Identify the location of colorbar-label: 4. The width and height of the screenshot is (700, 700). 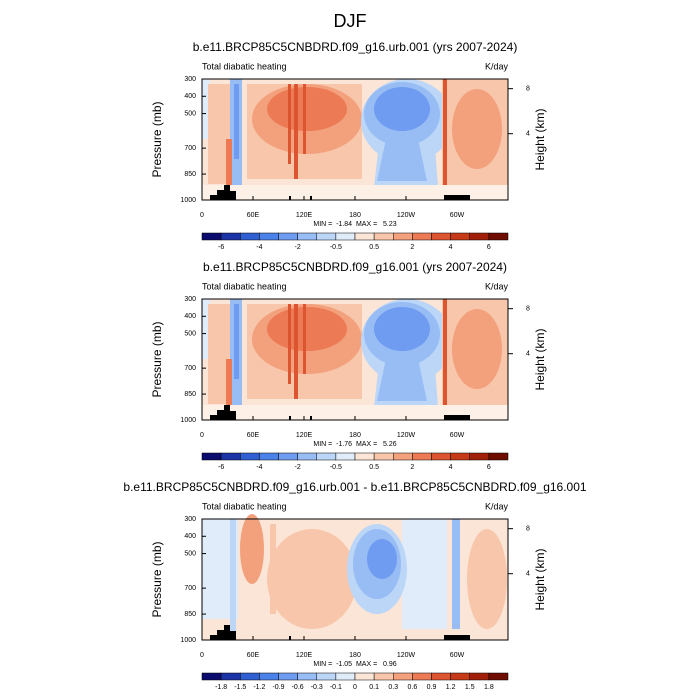
(451, 467).